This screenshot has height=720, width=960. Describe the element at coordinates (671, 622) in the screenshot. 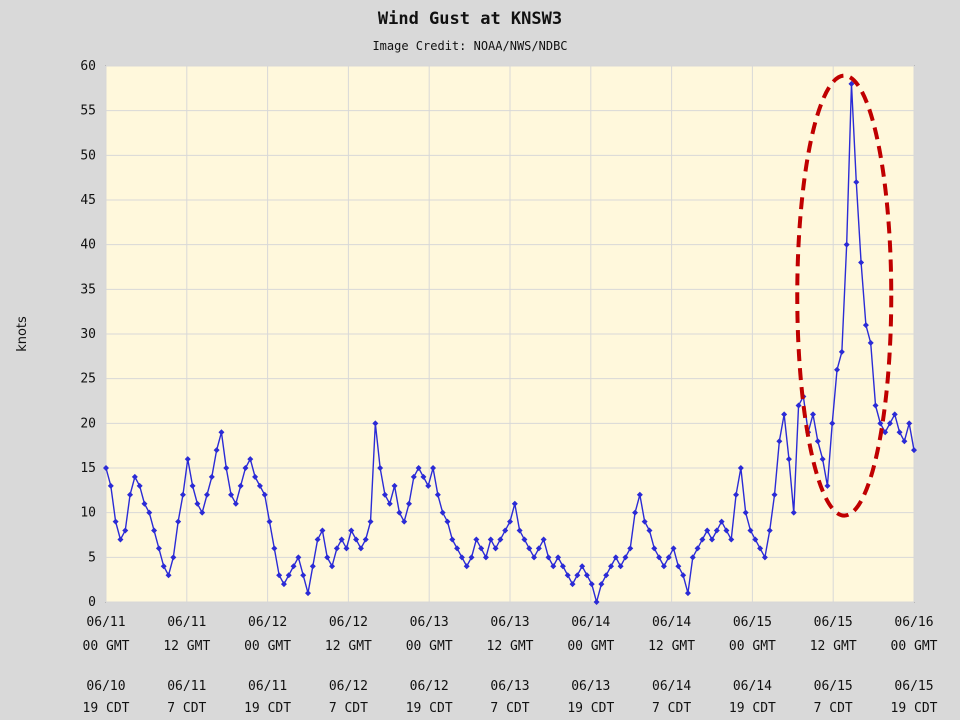

I see `x-tick-label-gmt-date: 06/14` at that location.